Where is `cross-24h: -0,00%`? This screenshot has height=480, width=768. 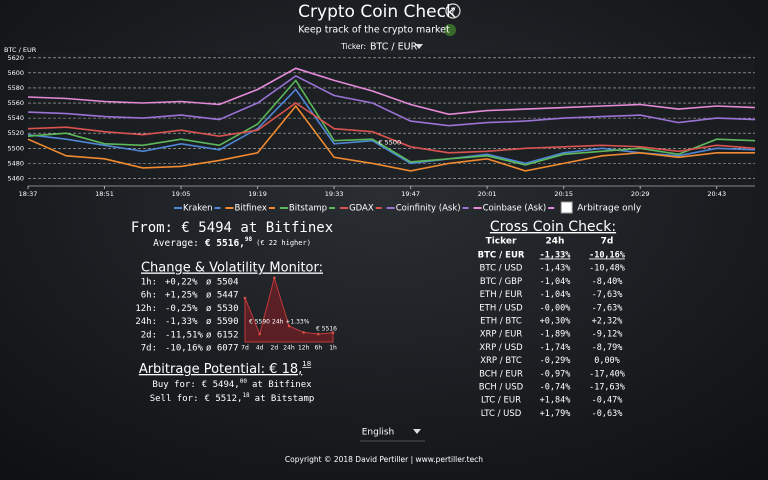
cross-24h: -0,00% is located at coordinates (555, 308).